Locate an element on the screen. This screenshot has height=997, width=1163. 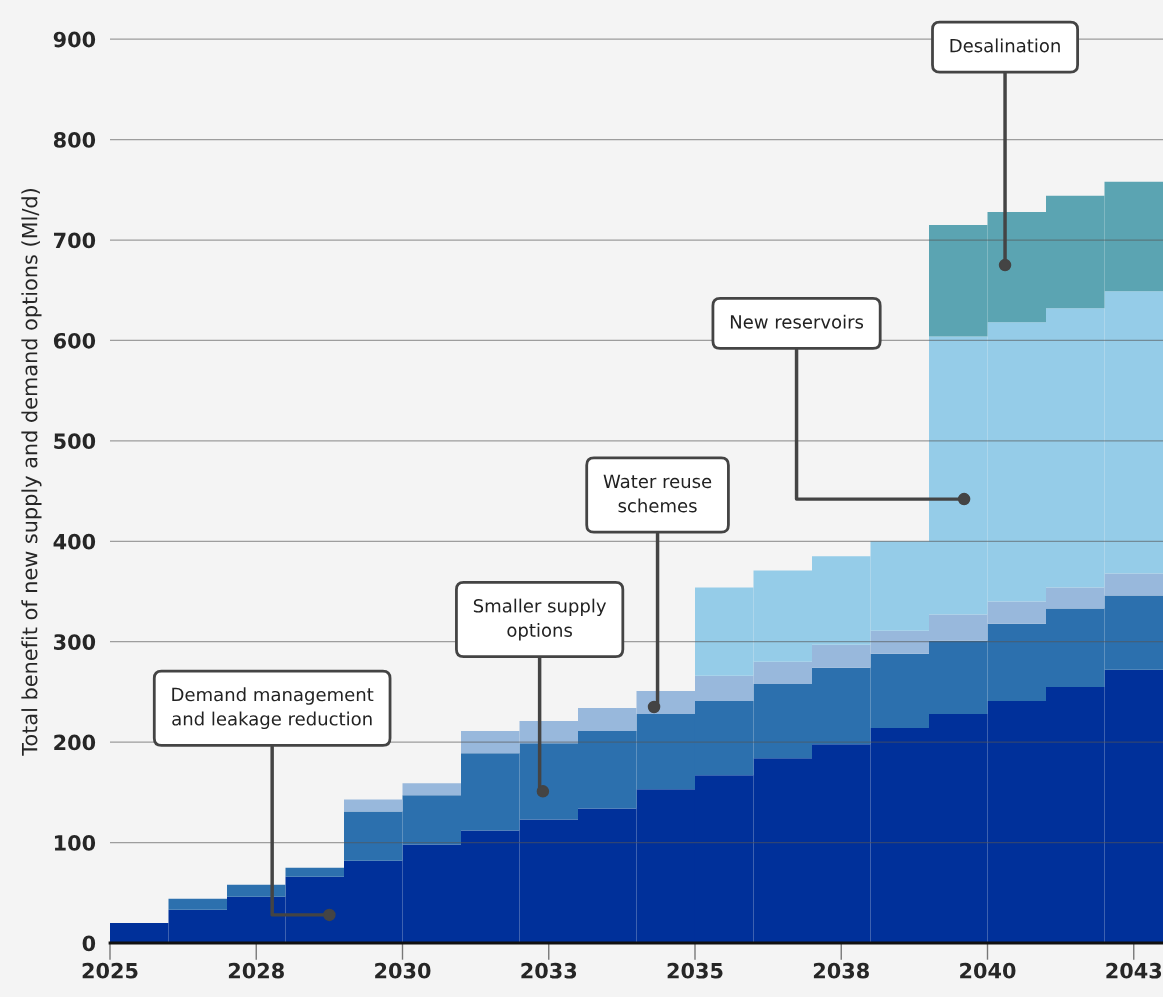
y-tick-label: 100 is located at coordinates (75, 843).